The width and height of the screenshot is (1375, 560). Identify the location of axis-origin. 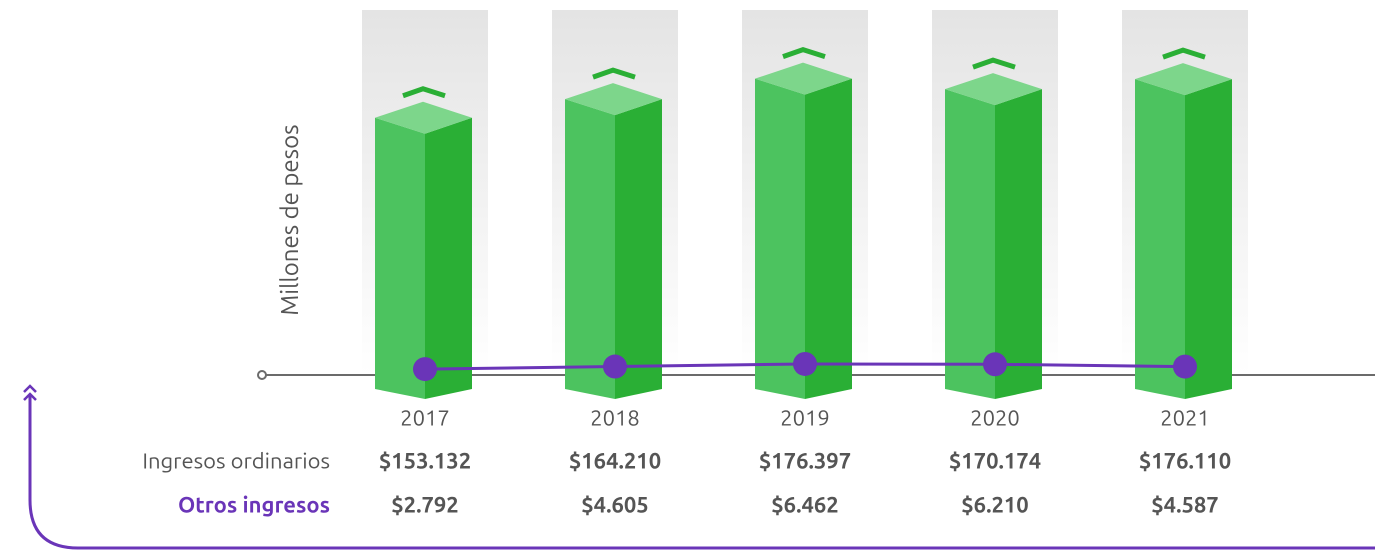
(262, 375).